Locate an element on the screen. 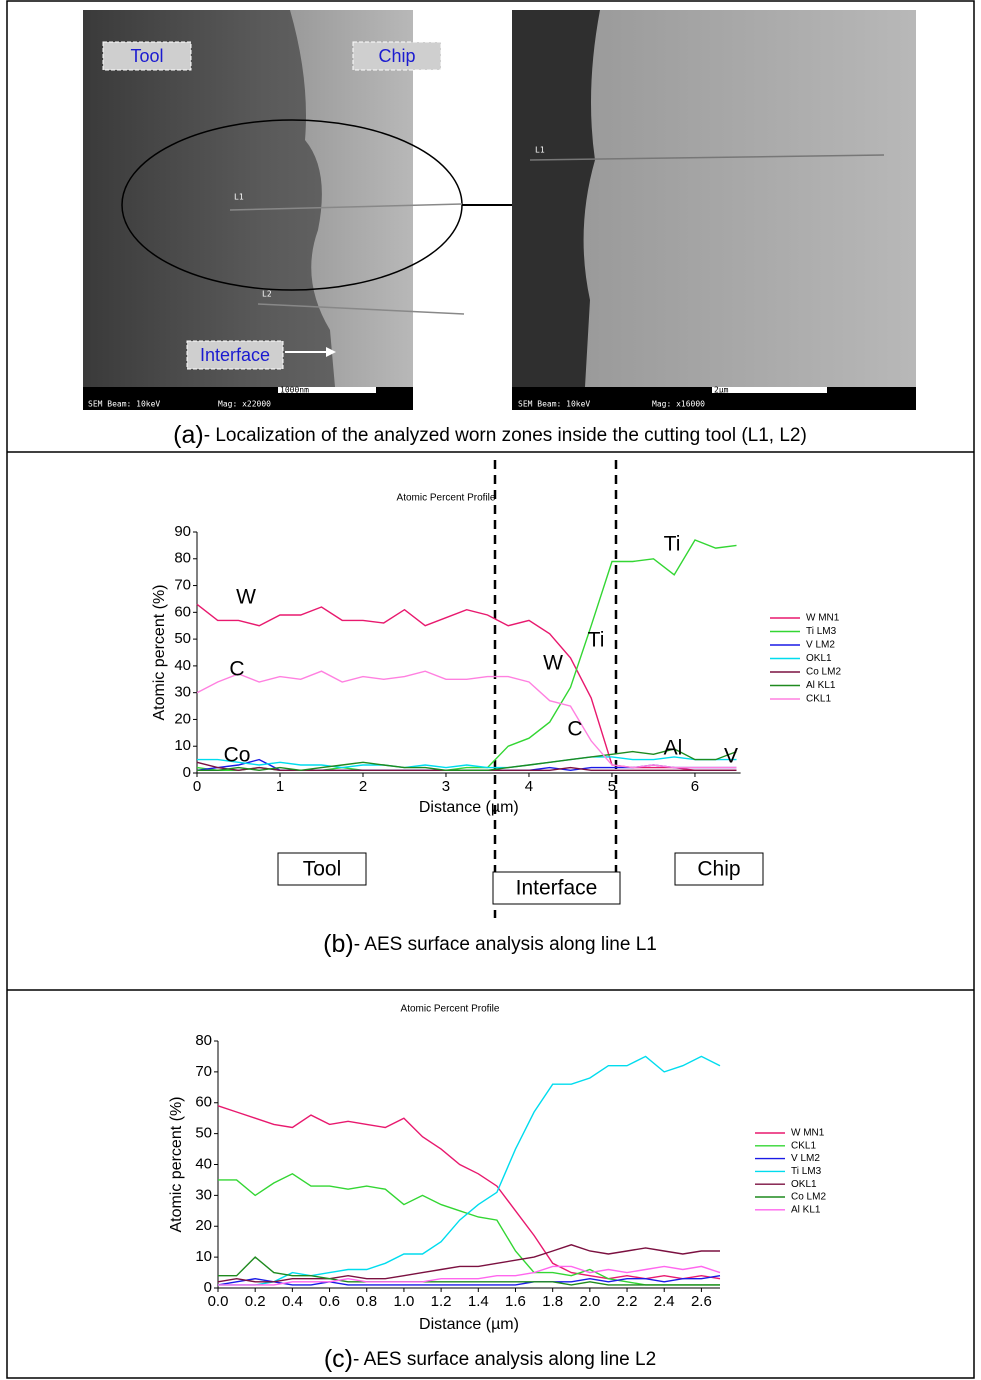 The height and width of the screenshot is (1380, 981). label-chip: Chip is located at coordinates (396, 56).